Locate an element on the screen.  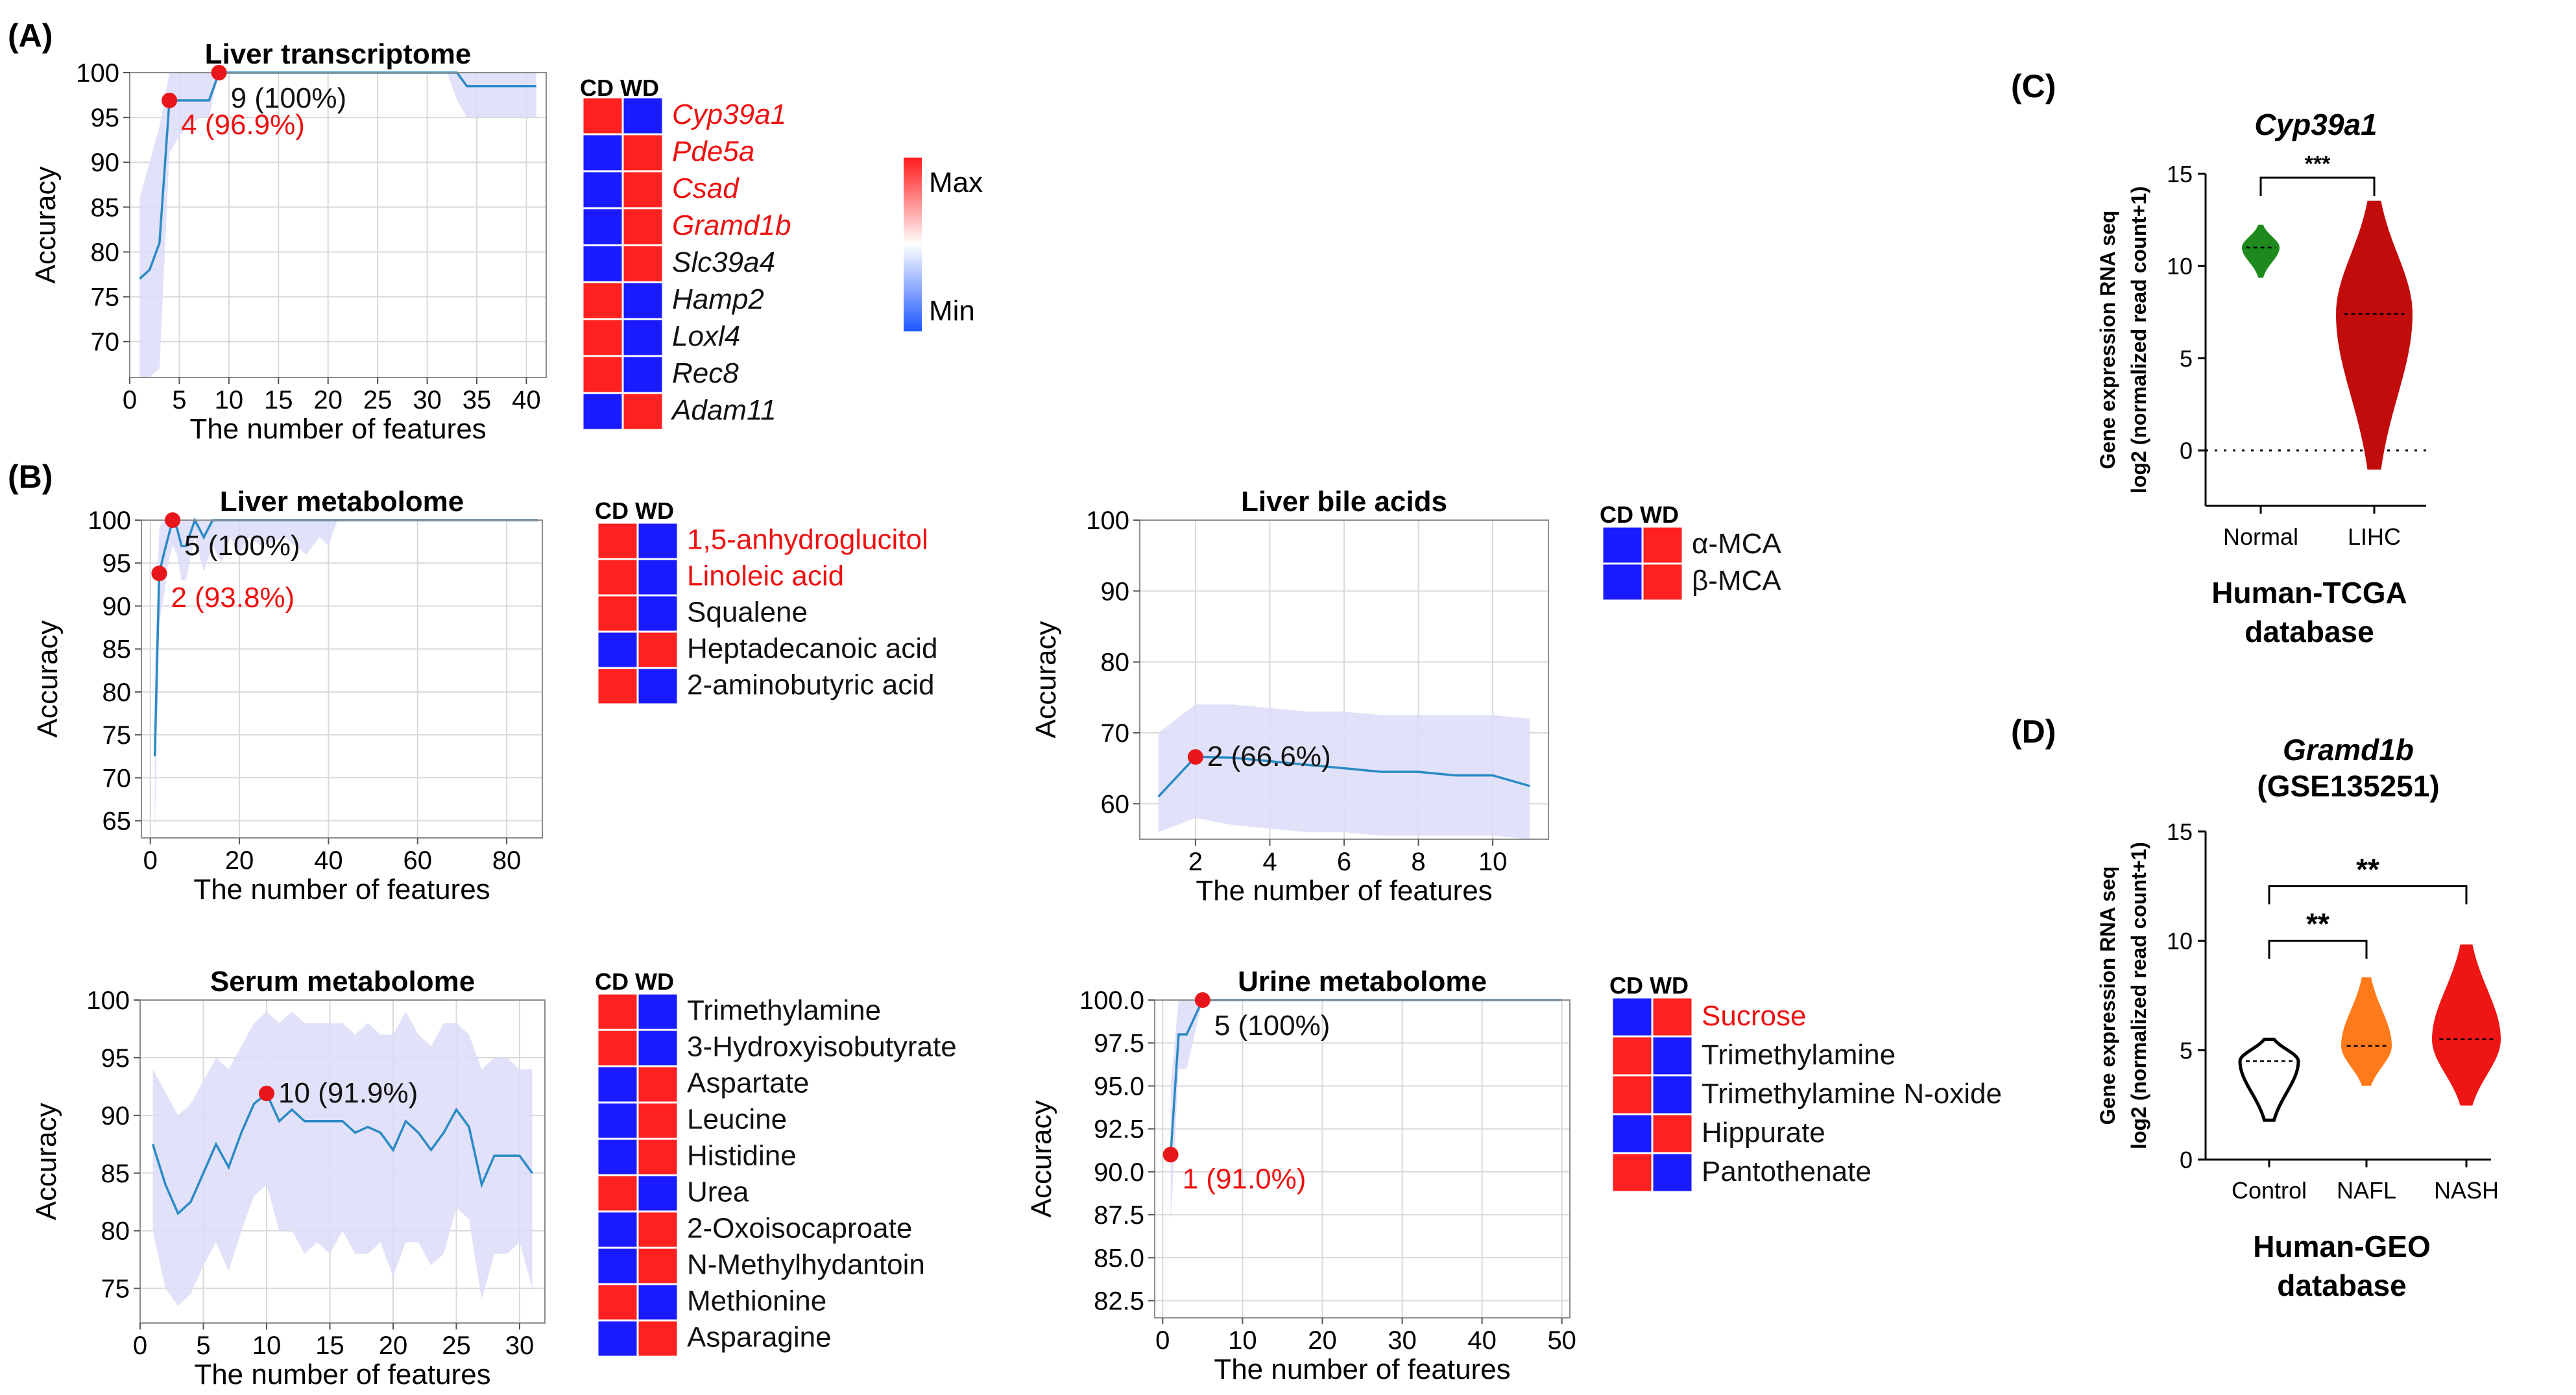
x-tick-label: NASH is located at coordinates (2466, 1190).